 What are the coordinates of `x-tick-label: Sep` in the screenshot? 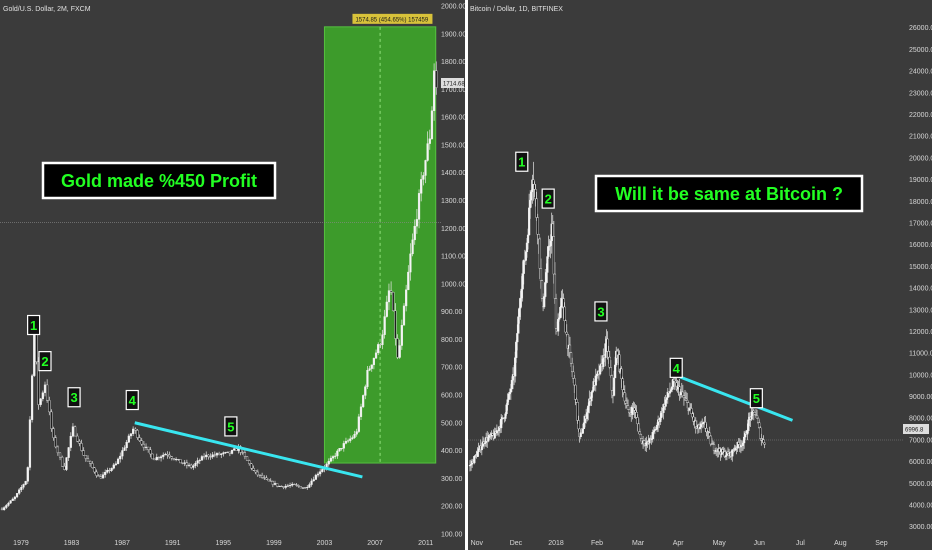 It's located at (881, 543).